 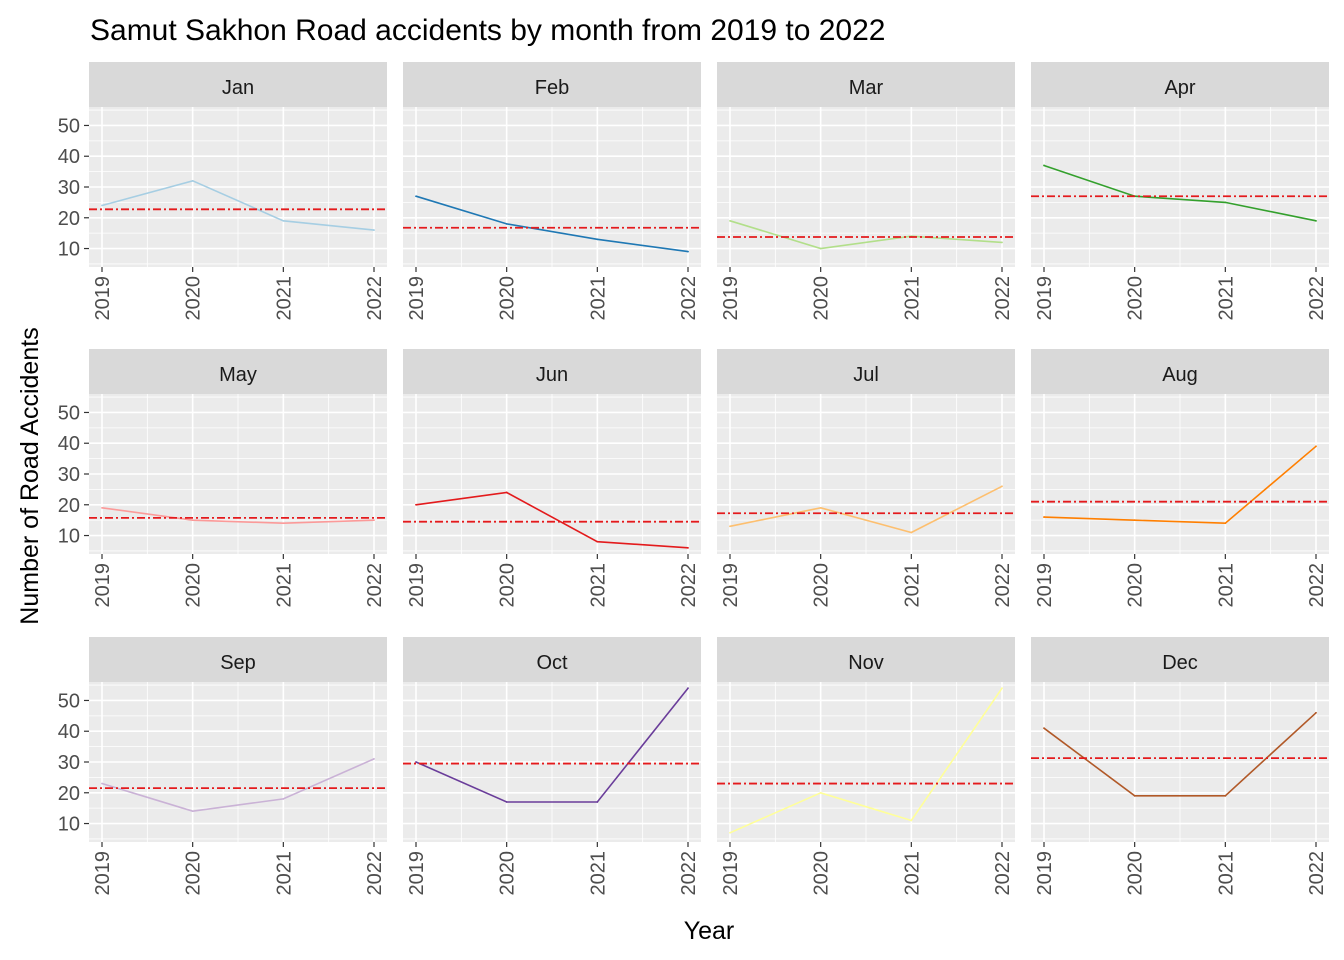 What do you see at coordinates (866, 375) in the screenshot?
I see `facet-label: Jul` at bounding box center [866, 375].